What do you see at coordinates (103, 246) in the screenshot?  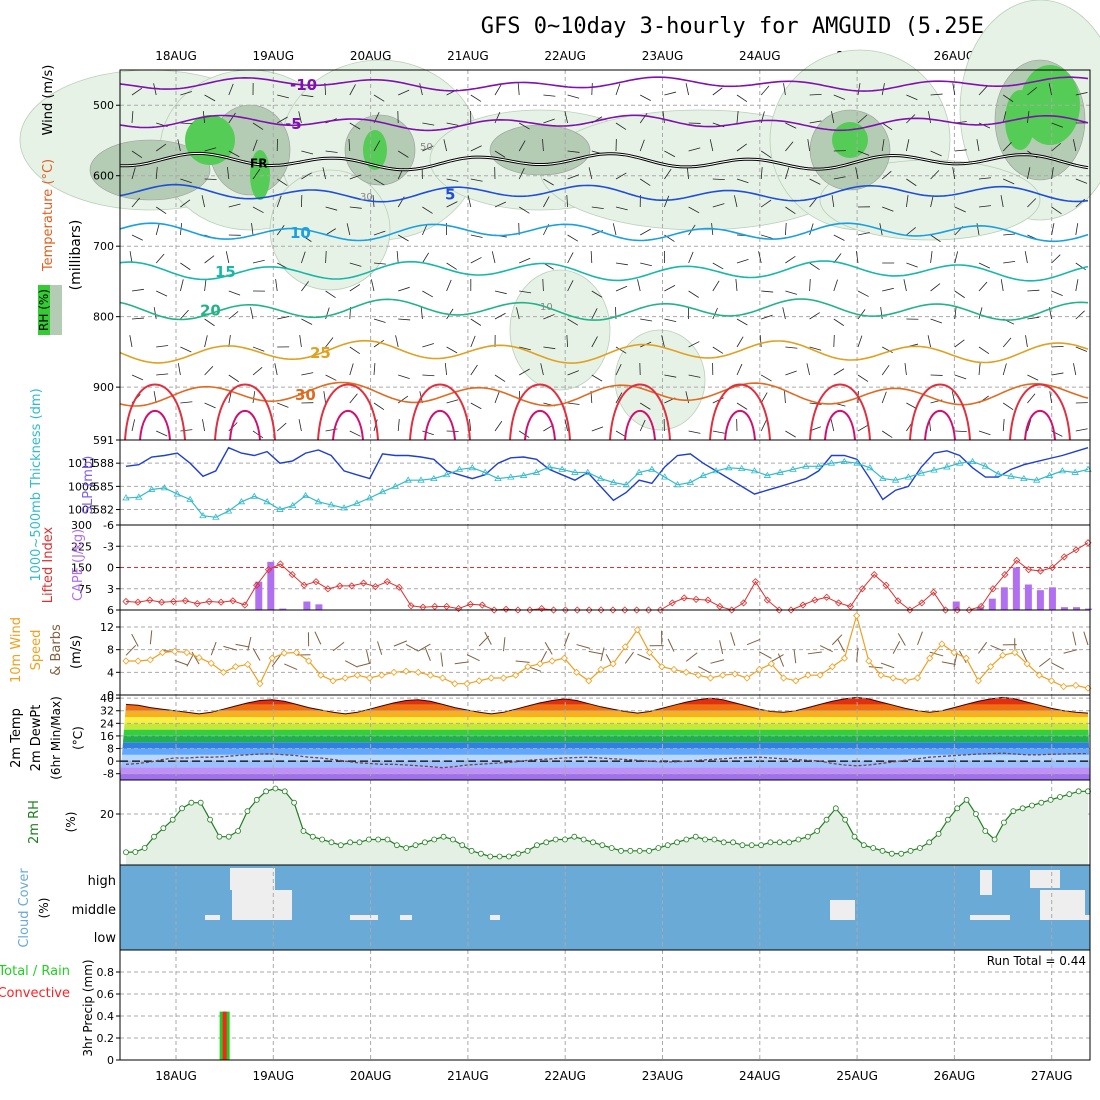 I see `tick-label: 700` at bounding box center [103, 246].